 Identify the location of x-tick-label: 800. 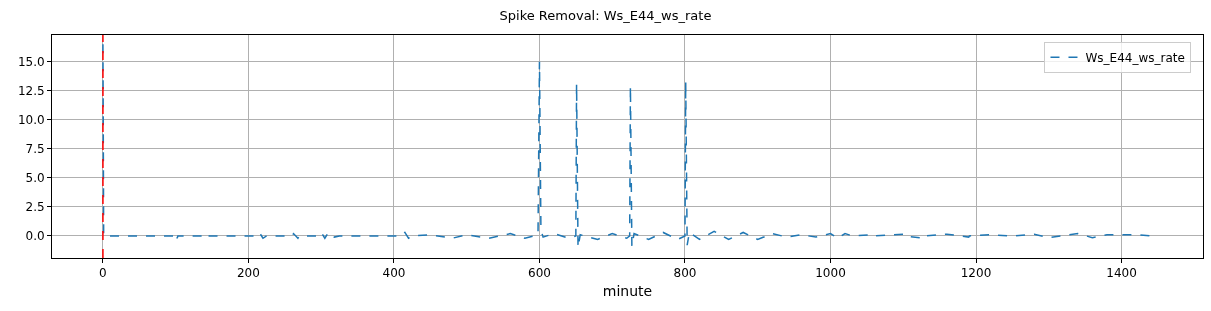
(685, 273).